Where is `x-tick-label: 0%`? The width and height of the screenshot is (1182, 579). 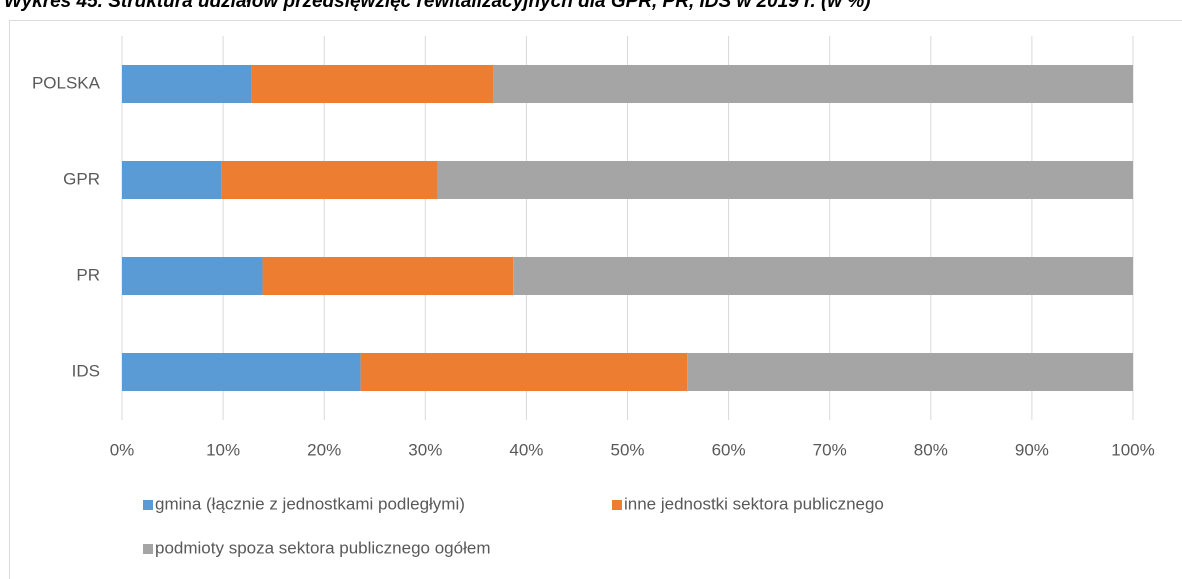 x-tick-label: 0% is located at coordinates (122, 449).